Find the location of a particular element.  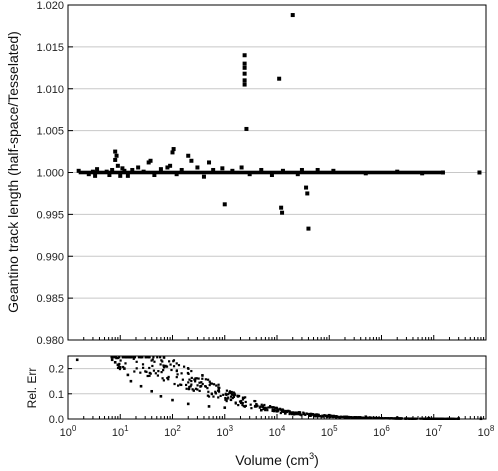

lower-y-tick-label: 0.0 is located at coordinates (56, 420).